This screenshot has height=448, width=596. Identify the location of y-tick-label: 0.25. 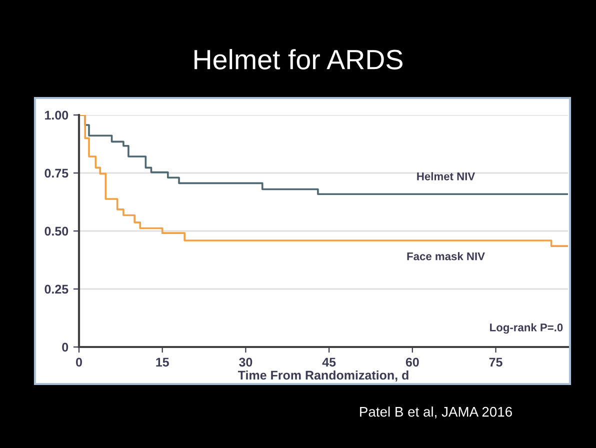
(56, 289).